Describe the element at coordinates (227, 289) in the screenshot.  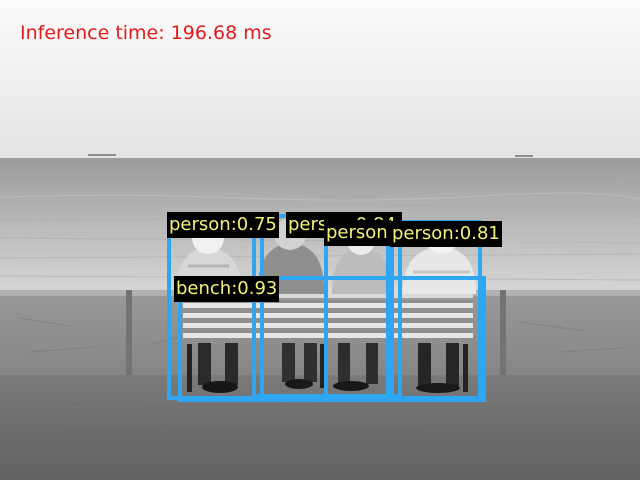
I see `bench-label: bench:0.93` at that location.